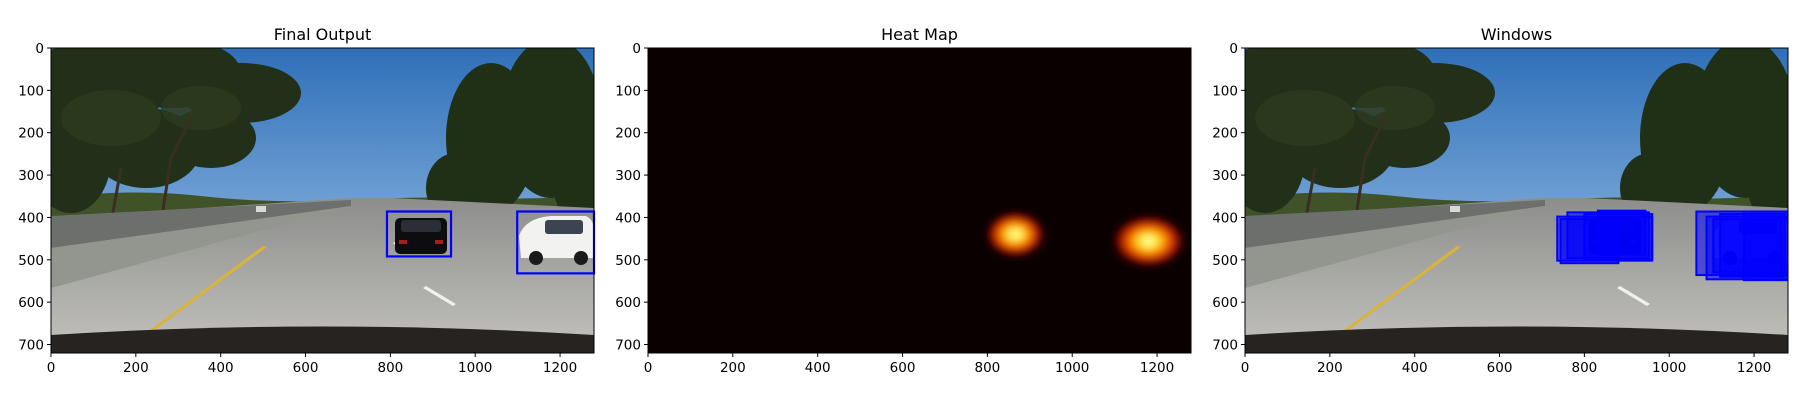 The width and height of the screenshot is (1800, 400). What do you see at coordinates (323, 34) in the screenshot?
I see `panel-title: Final Output` at bounding box center [323, 34].